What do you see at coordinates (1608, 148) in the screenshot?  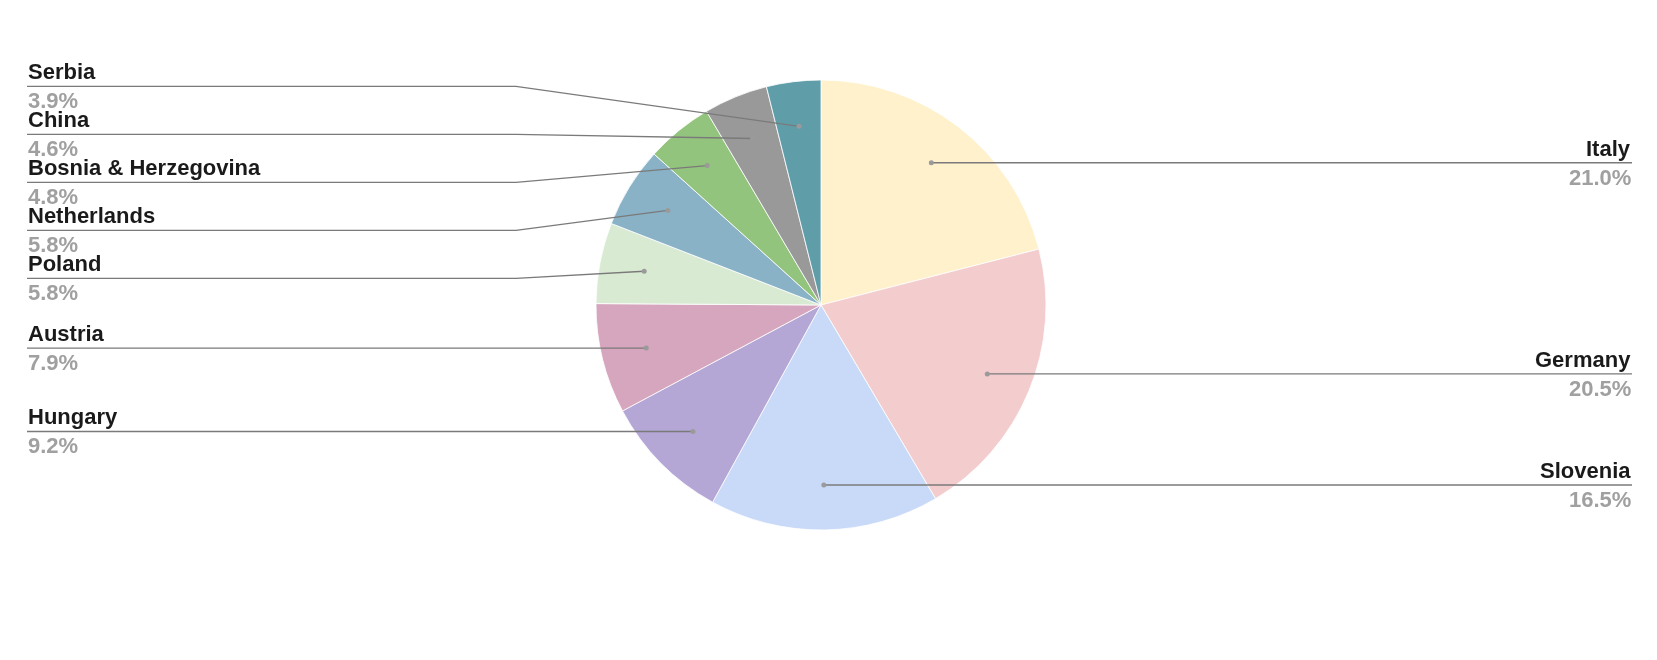 I see `slice-label: Italy` at bounding box center [1608, 148].